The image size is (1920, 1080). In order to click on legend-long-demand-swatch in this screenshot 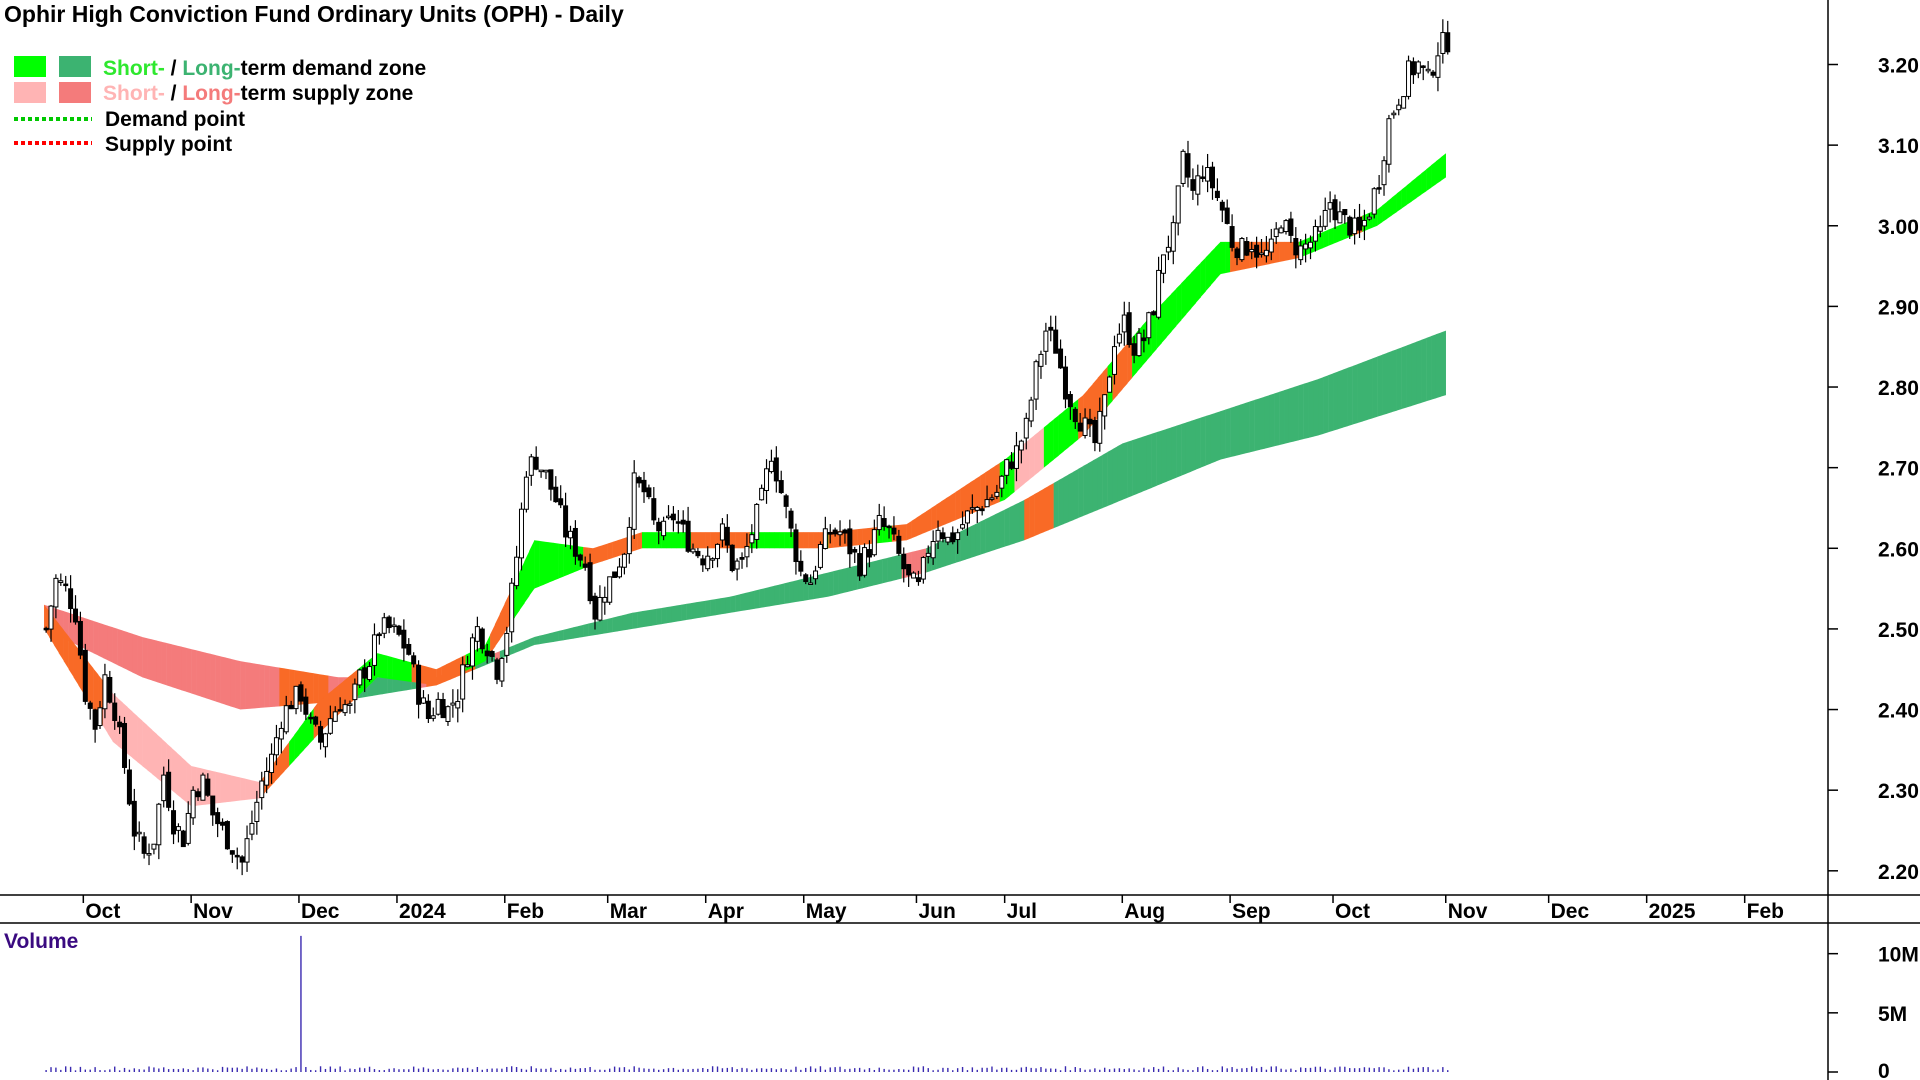, I will do `click(75, 66)`.